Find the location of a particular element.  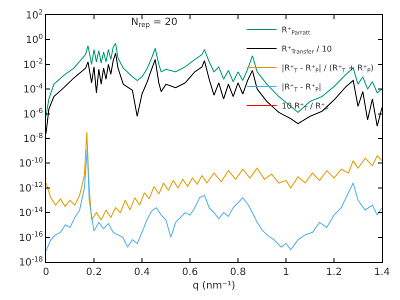

y-tick-label: 10$^{-12}$ is located at coordinates (30, 187).